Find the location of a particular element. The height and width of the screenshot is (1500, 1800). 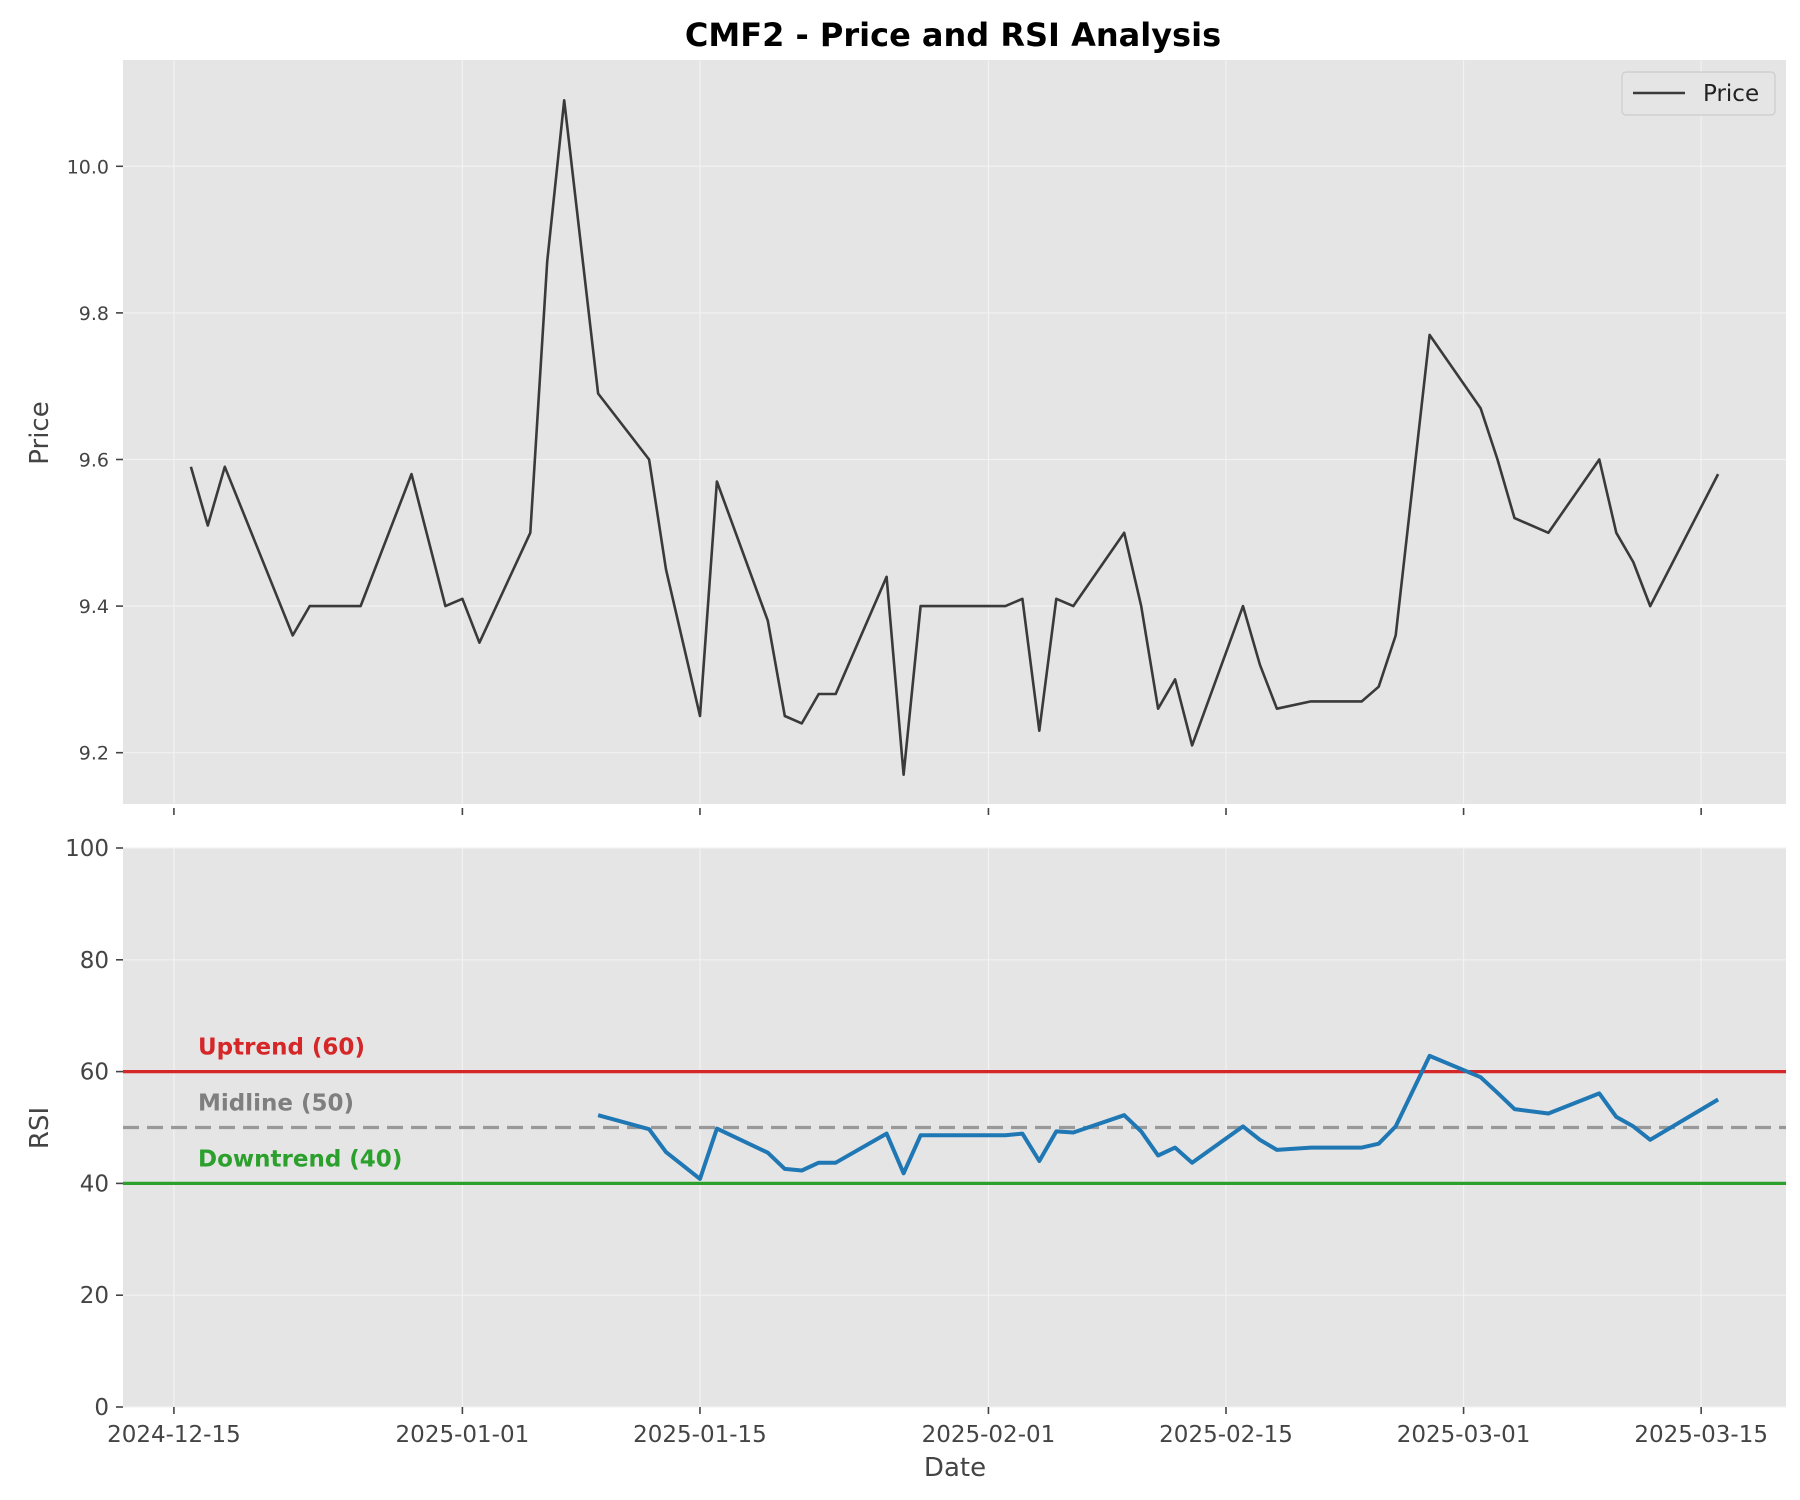

x-tick-label: 2025-03-01 is located at coordinates (1464, 1435).